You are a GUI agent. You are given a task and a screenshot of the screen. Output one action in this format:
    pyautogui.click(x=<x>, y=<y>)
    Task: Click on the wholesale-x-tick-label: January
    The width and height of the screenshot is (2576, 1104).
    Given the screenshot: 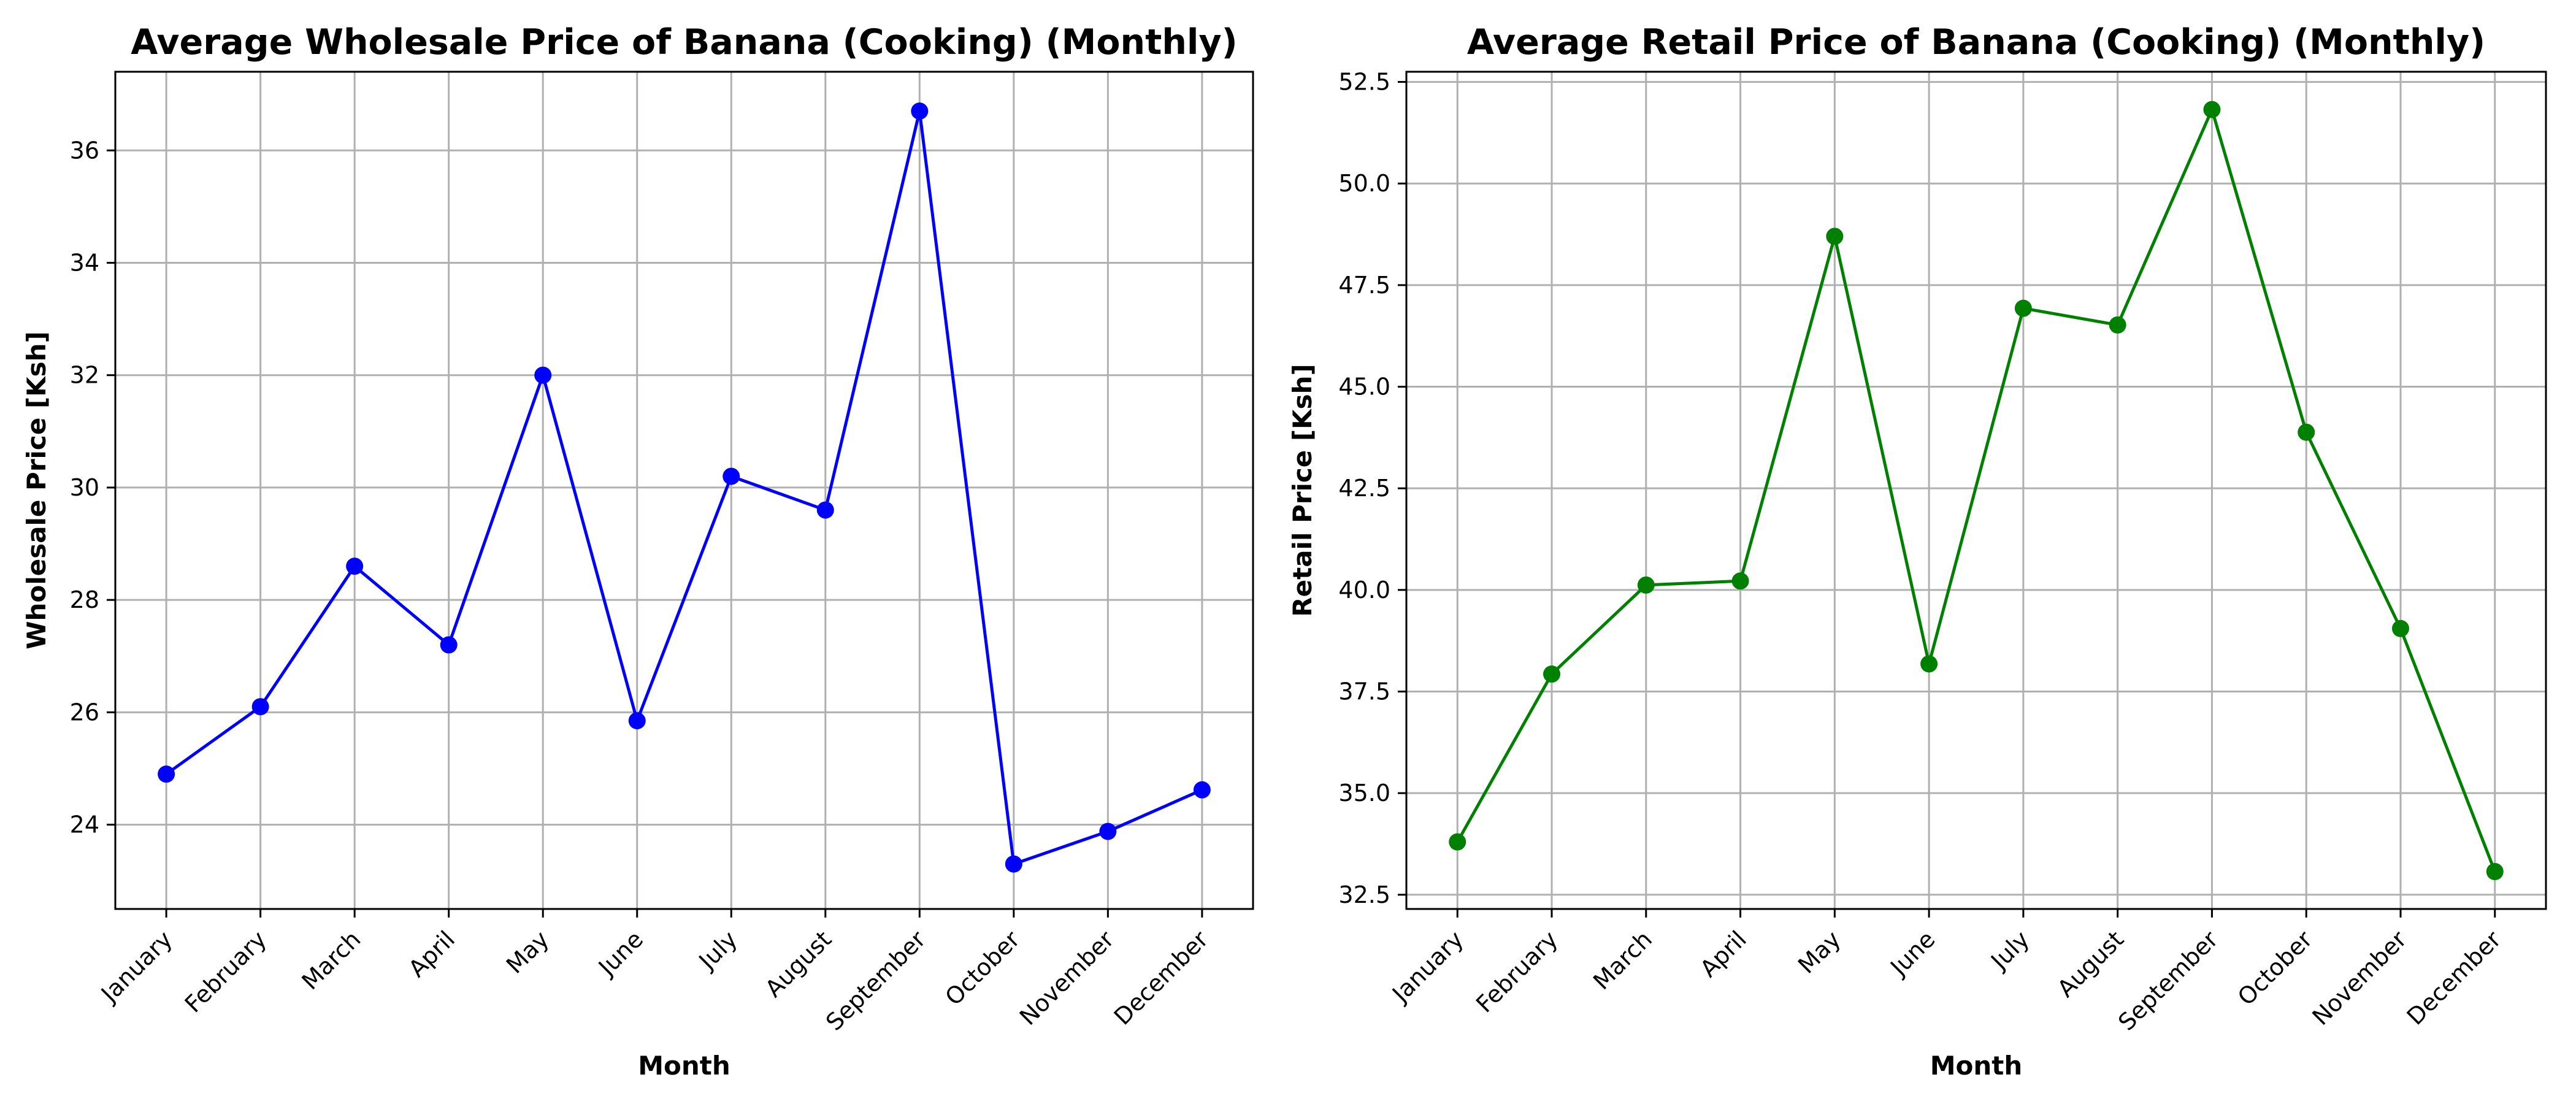 What is the action you would take?
    pyautogui.click(x=136, y=967)
    